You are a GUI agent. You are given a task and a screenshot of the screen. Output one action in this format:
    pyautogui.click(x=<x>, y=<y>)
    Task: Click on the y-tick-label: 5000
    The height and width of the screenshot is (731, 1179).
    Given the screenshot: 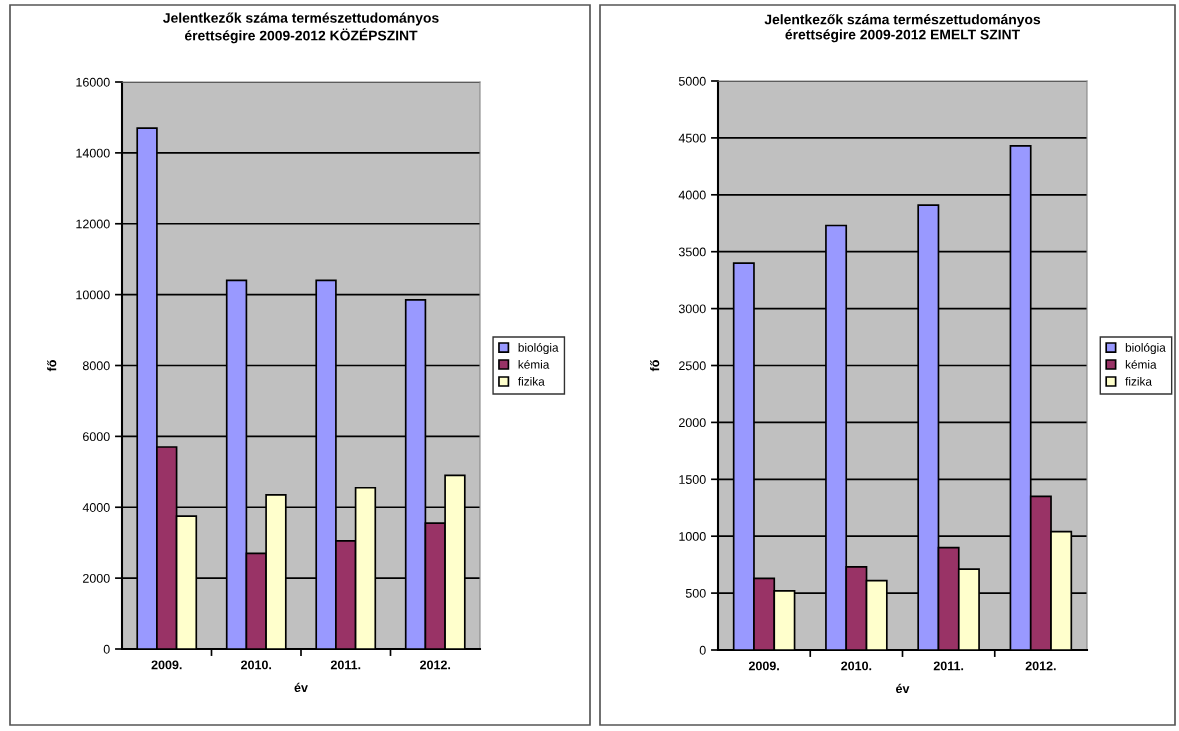 What is the action you would take?
    pyautogui.click(x=692, y=81)
    